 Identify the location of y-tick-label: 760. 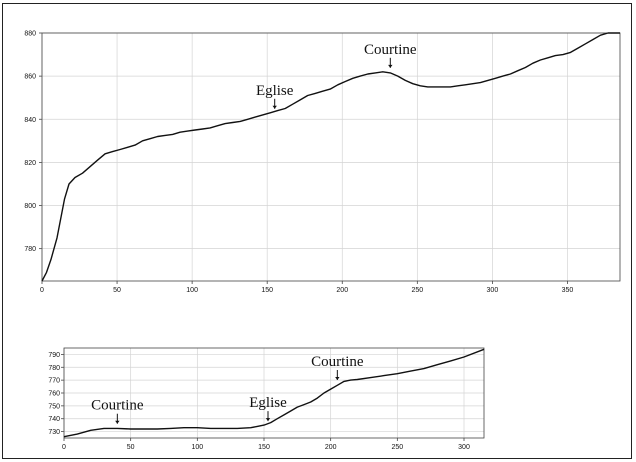
(54, 394).